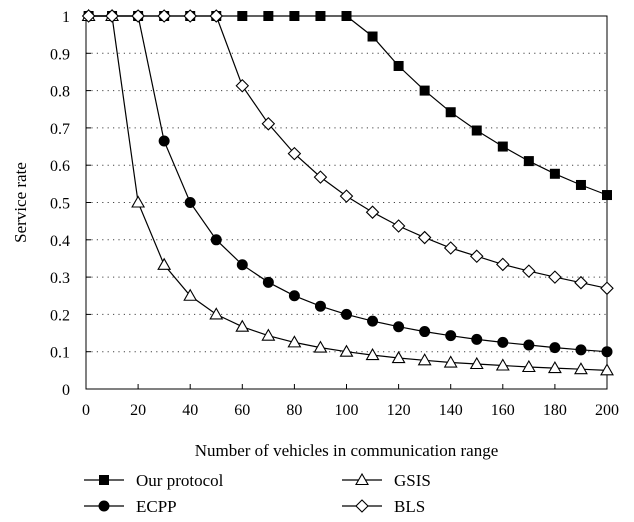  What do you see at coordinates (347, 410) in the screenshot?
I see `x-tick-label: 100` at bounding box center [347, 410].